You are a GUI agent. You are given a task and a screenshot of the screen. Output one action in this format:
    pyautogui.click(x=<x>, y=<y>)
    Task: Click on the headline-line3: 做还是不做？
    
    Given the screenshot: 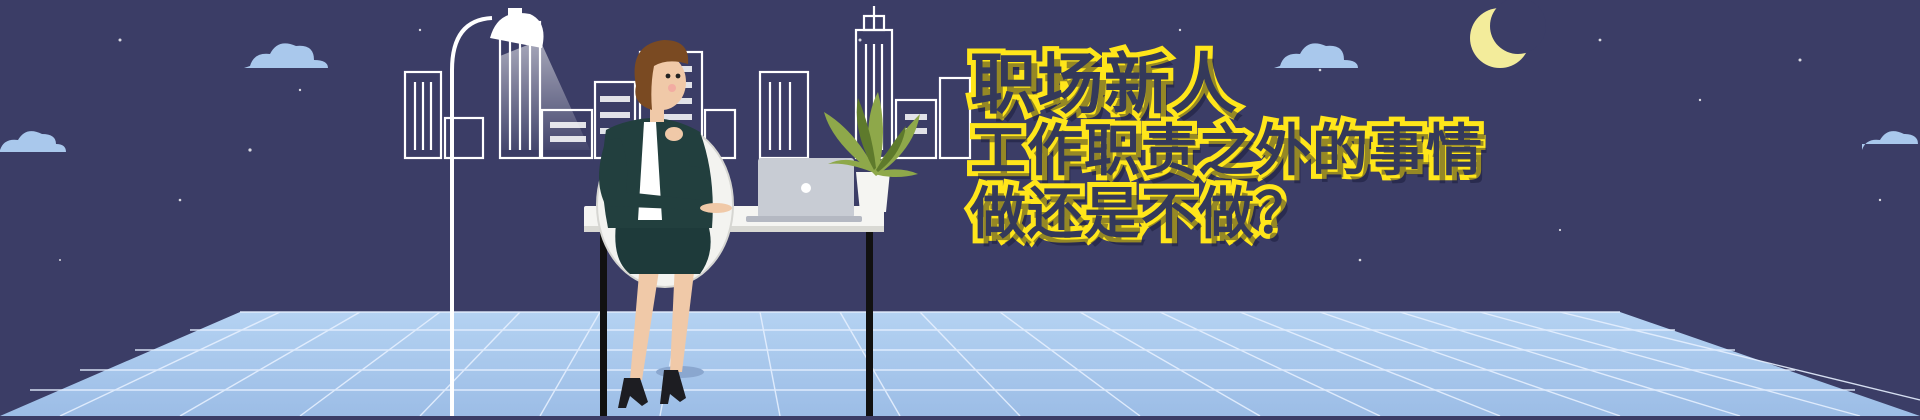 What is the action you would take?
    pyautogui.click(x=1140, y=214)
    